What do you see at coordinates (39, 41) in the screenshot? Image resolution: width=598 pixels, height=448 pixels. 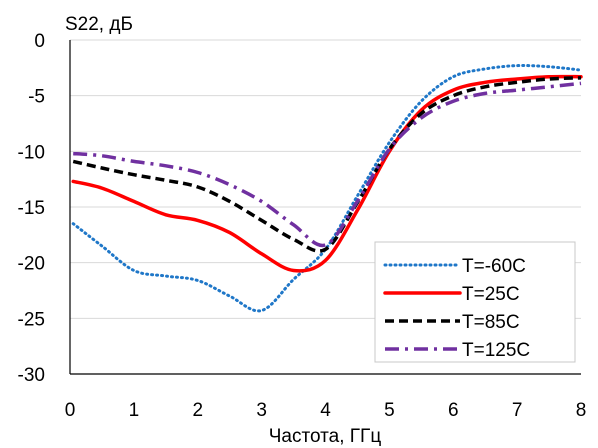 I see `y-tick-label: 0` at bounding box center [39, 41].